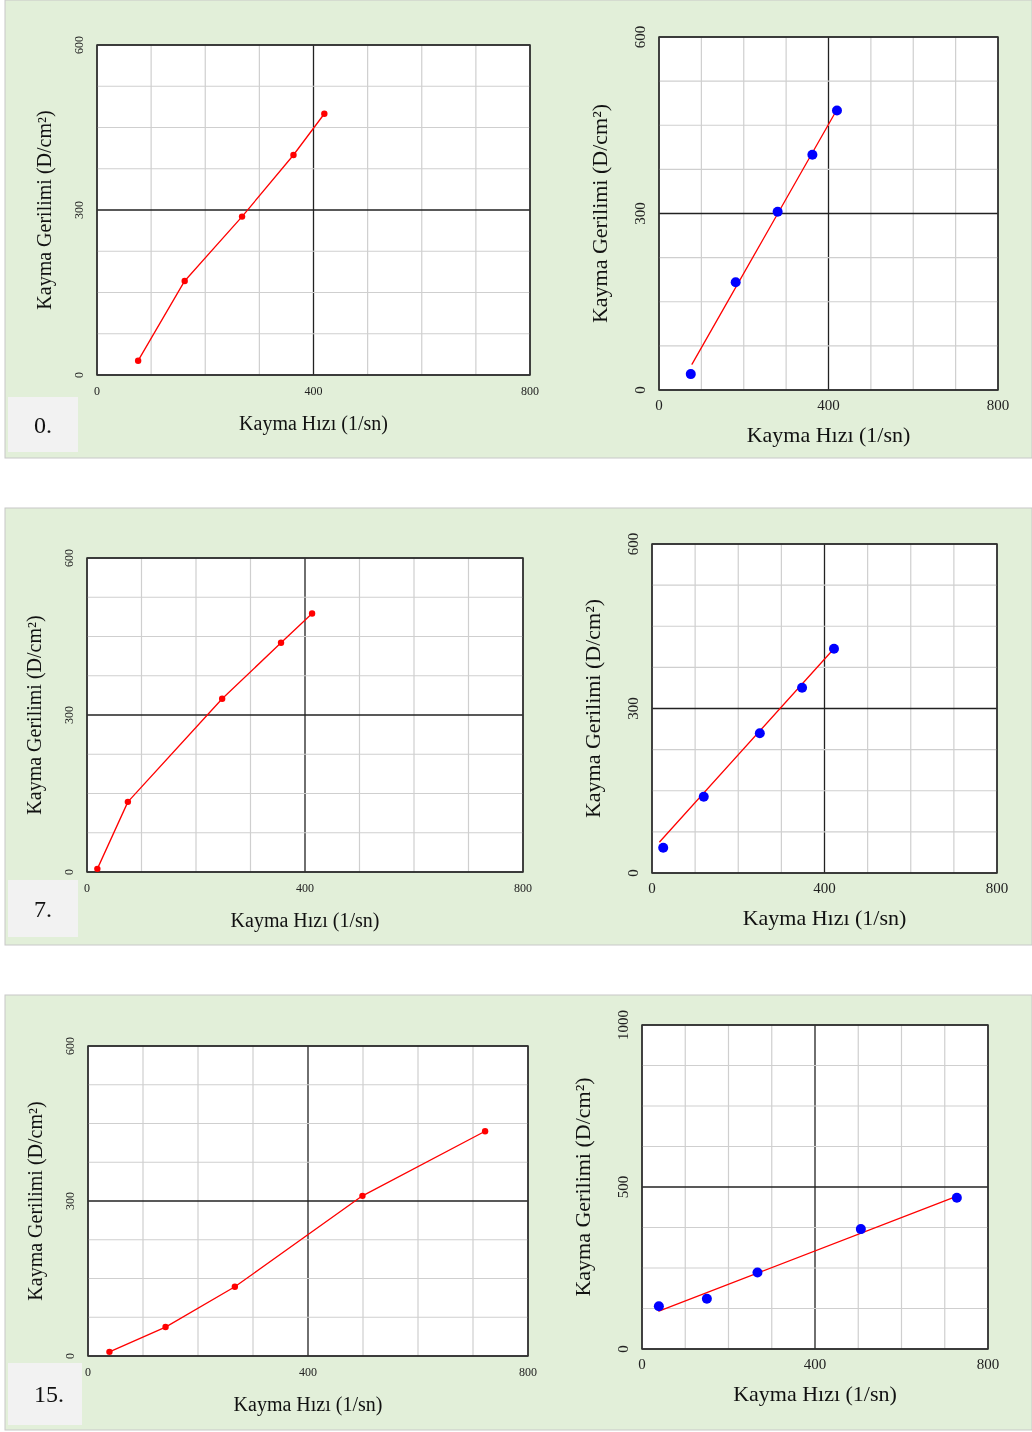 The width and height of the screenshot is (1032, 1432). Describe the element at coordinates (49, 1394) in the screenshot. I see `text: 15.` at that location.